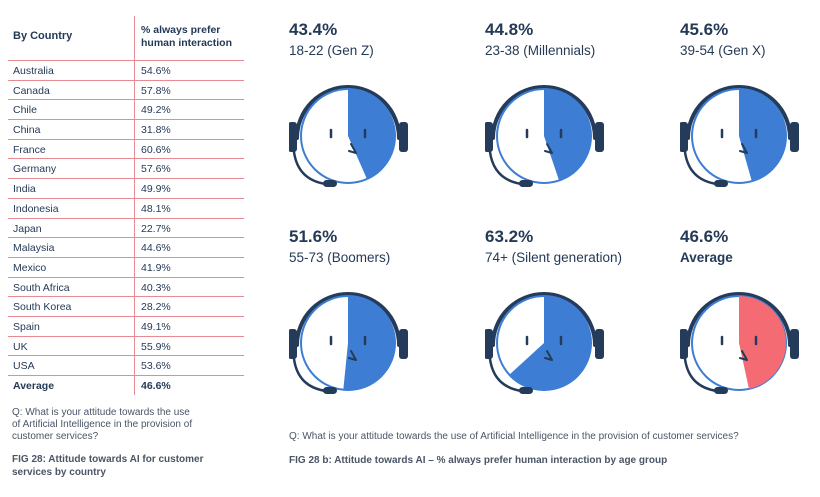 The width and height of the screenshot is (820, 497). I want to click on age-group-chart: 46.6% Average, so click(750, 310).